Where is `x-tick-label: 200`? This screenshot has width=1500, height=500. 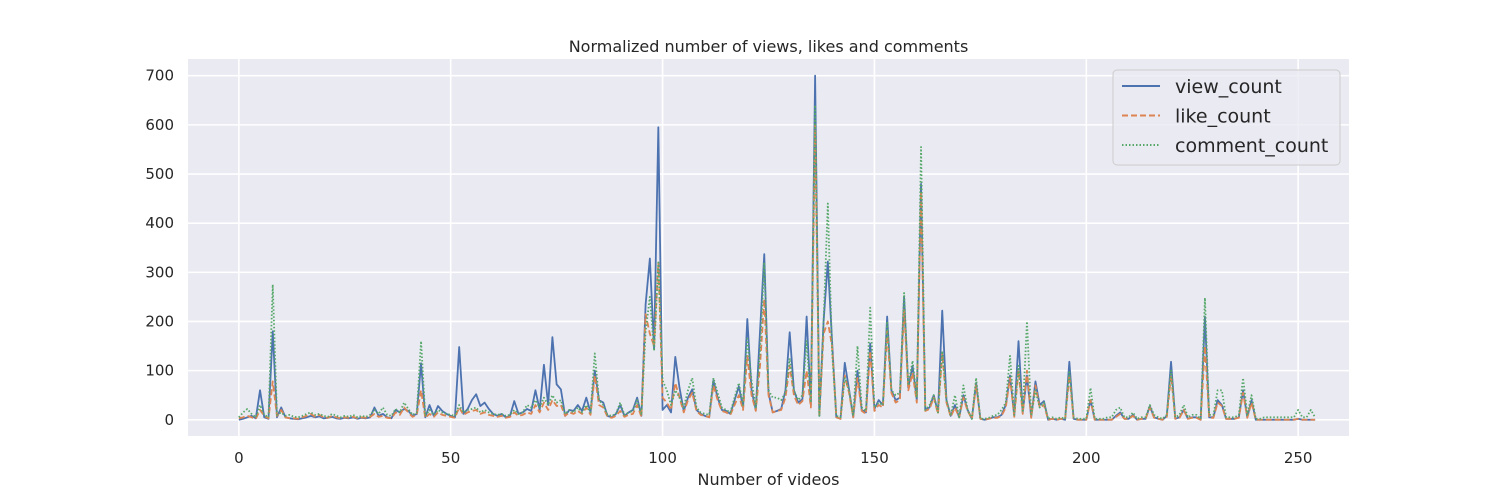
x-tick-label: 200 is located at coordinates (1086, 458).